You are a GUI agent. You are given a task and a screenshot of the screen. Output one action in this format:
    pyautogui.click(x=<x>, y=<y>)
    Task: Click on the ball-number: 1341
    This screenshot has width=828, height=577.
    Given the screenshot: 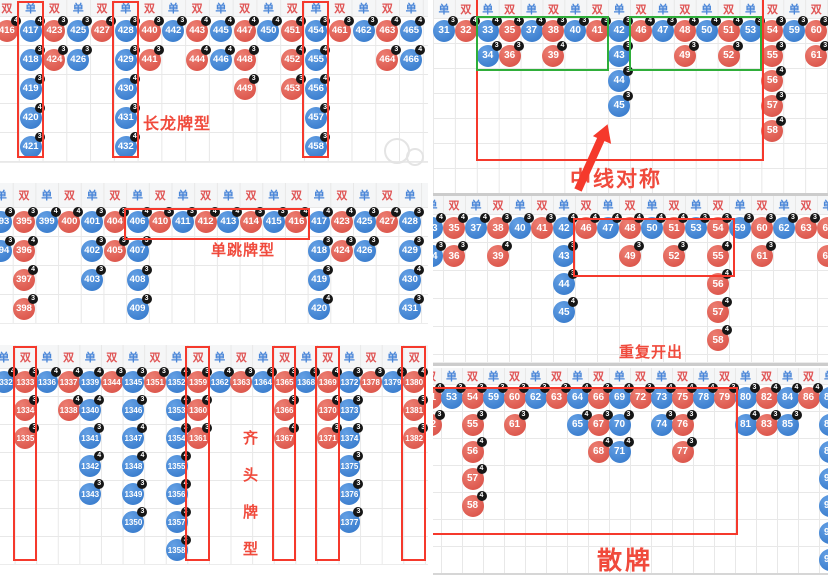 What is the action you would take?
    pyautogui.click(x=90, y=438)
    